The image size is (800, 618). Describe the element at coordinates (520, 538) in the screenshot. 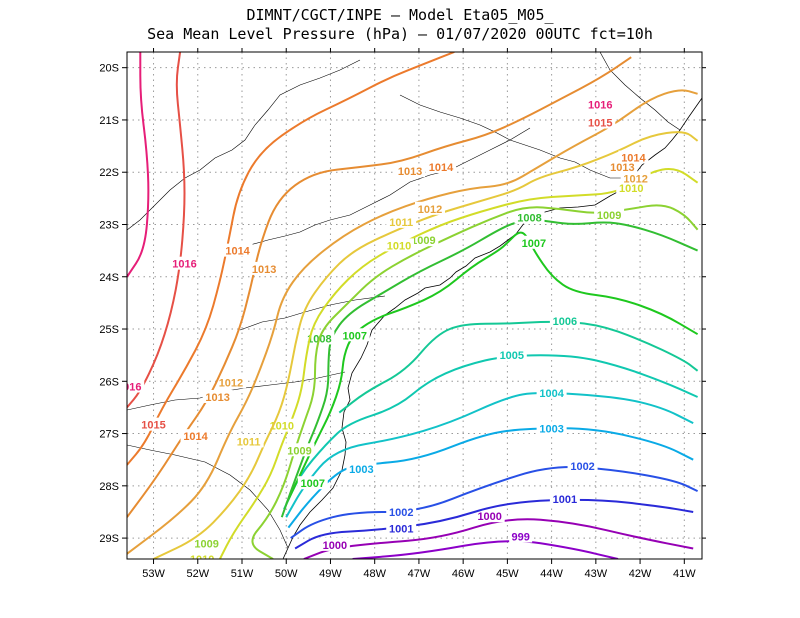

I see `isobar-label: 999` at that location.